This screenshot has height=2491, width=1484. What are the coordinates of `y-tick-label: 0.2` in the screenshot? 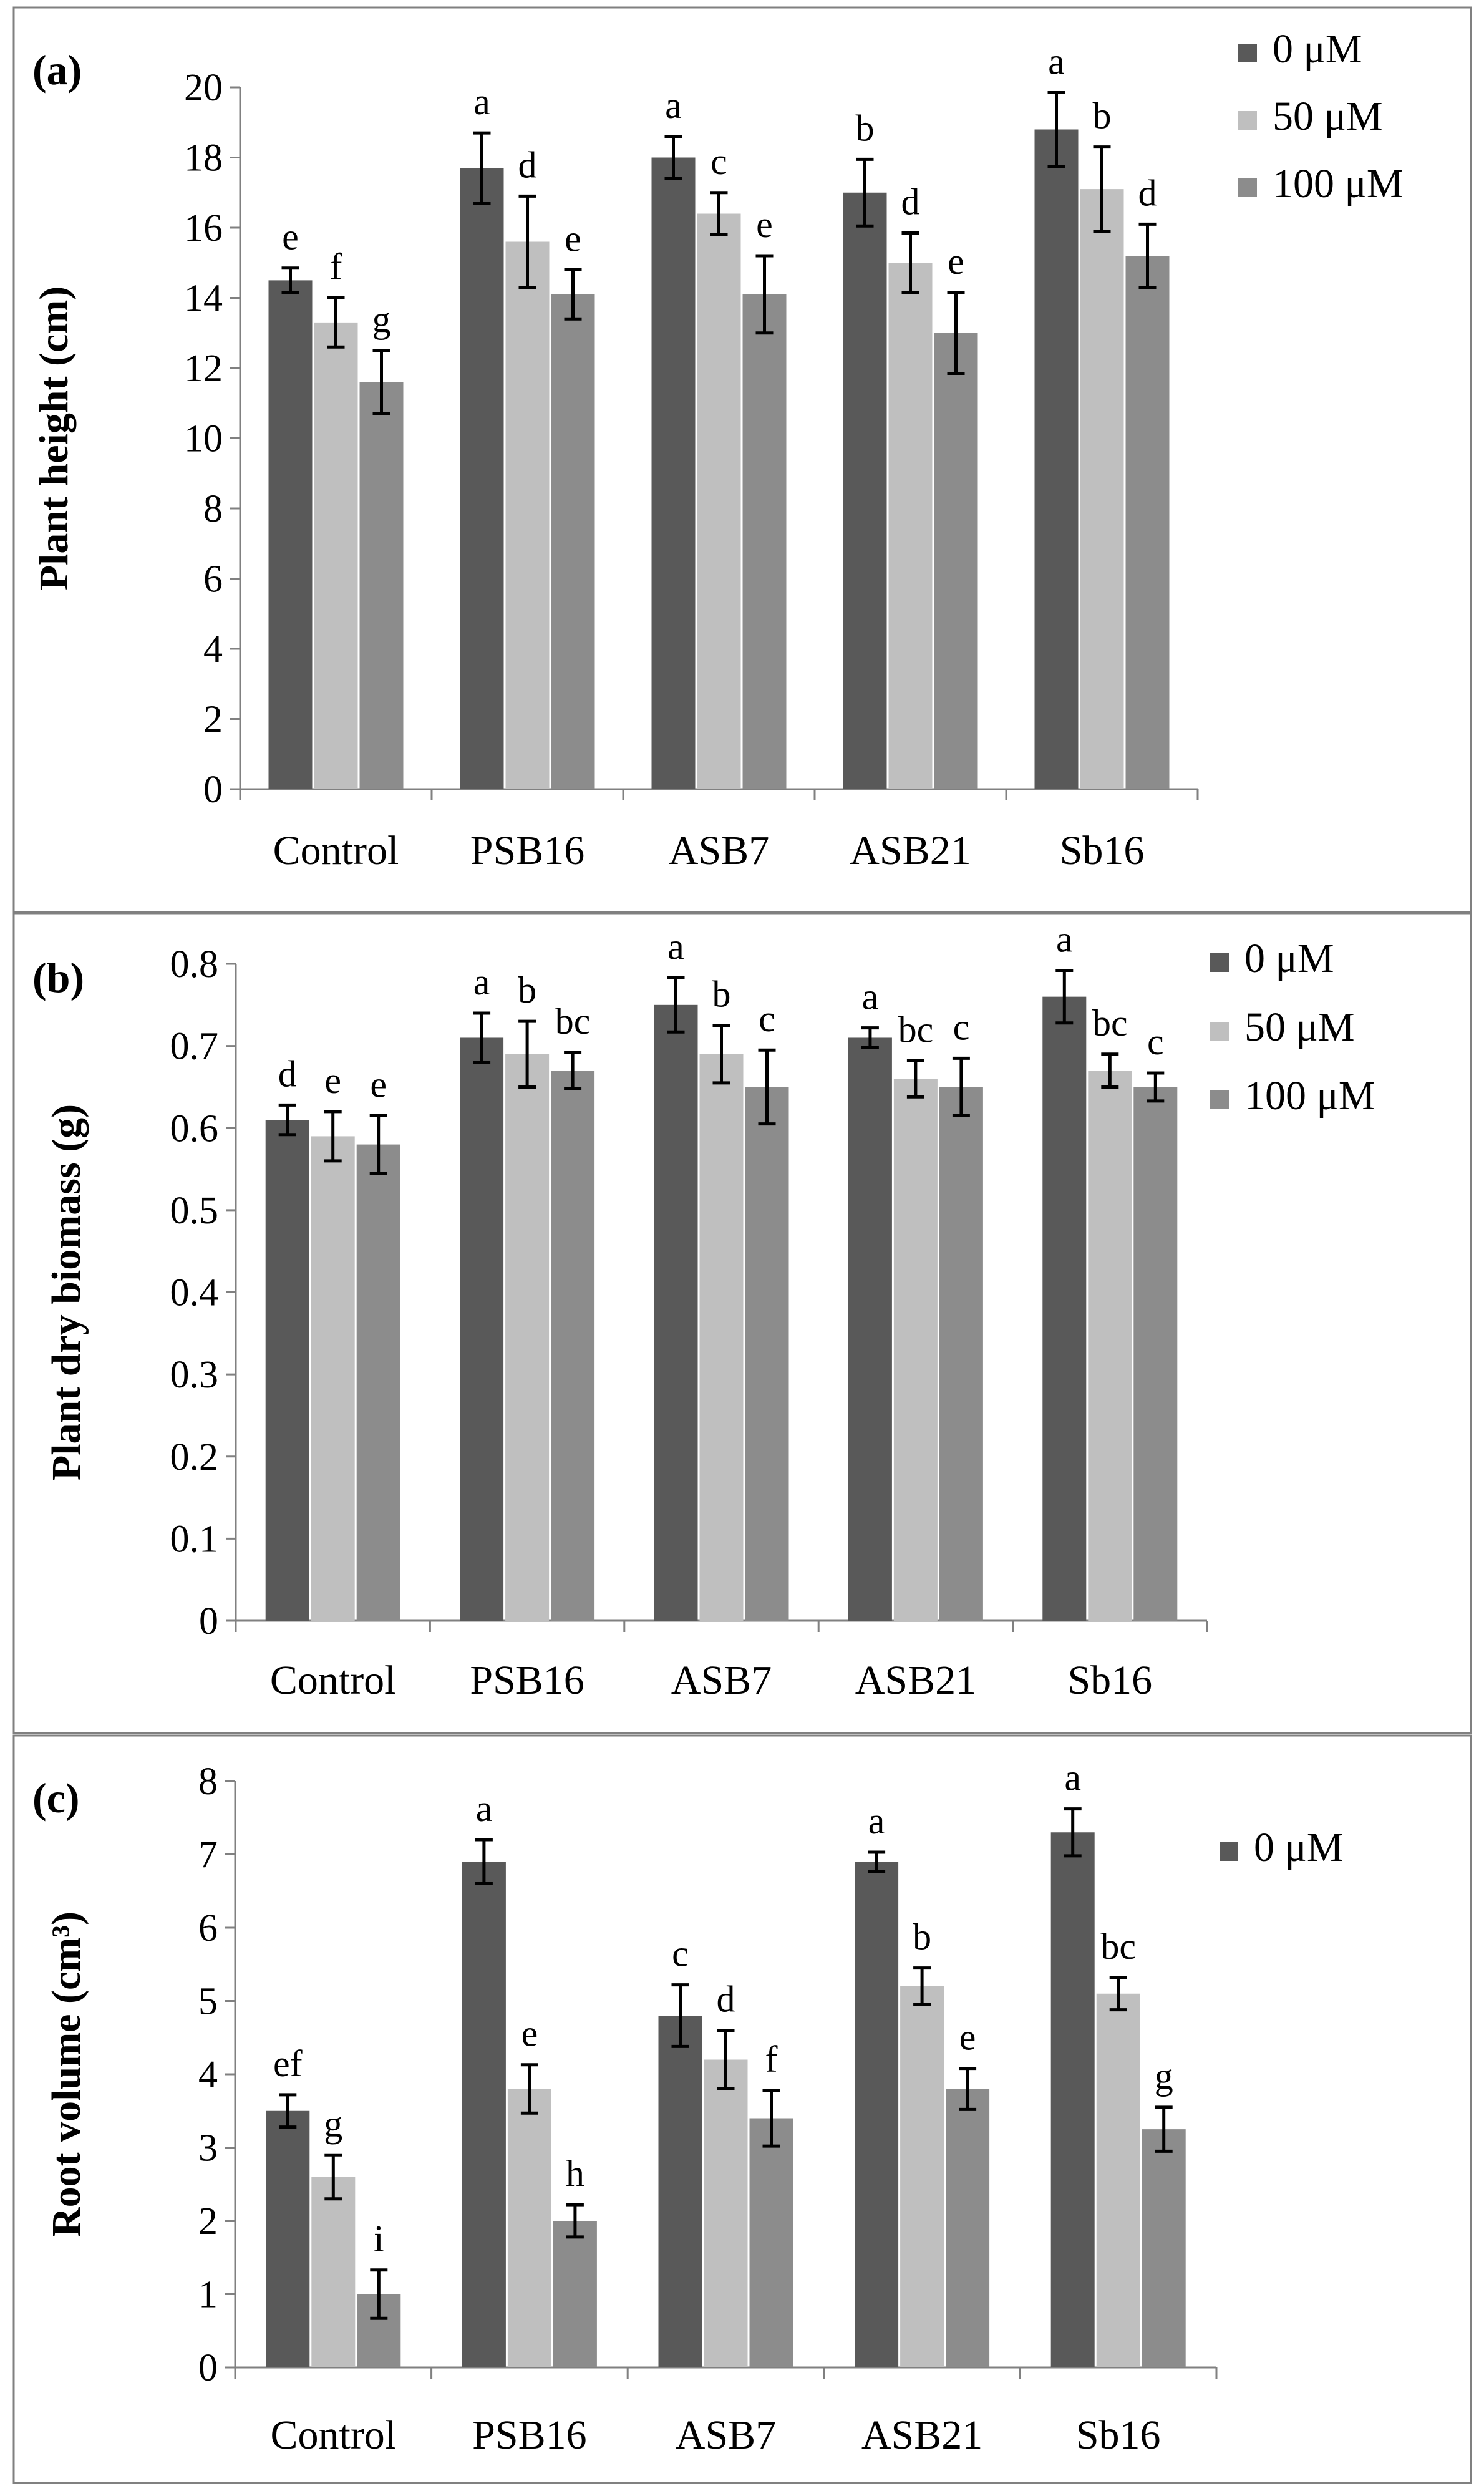 It's located at (194, 1457).